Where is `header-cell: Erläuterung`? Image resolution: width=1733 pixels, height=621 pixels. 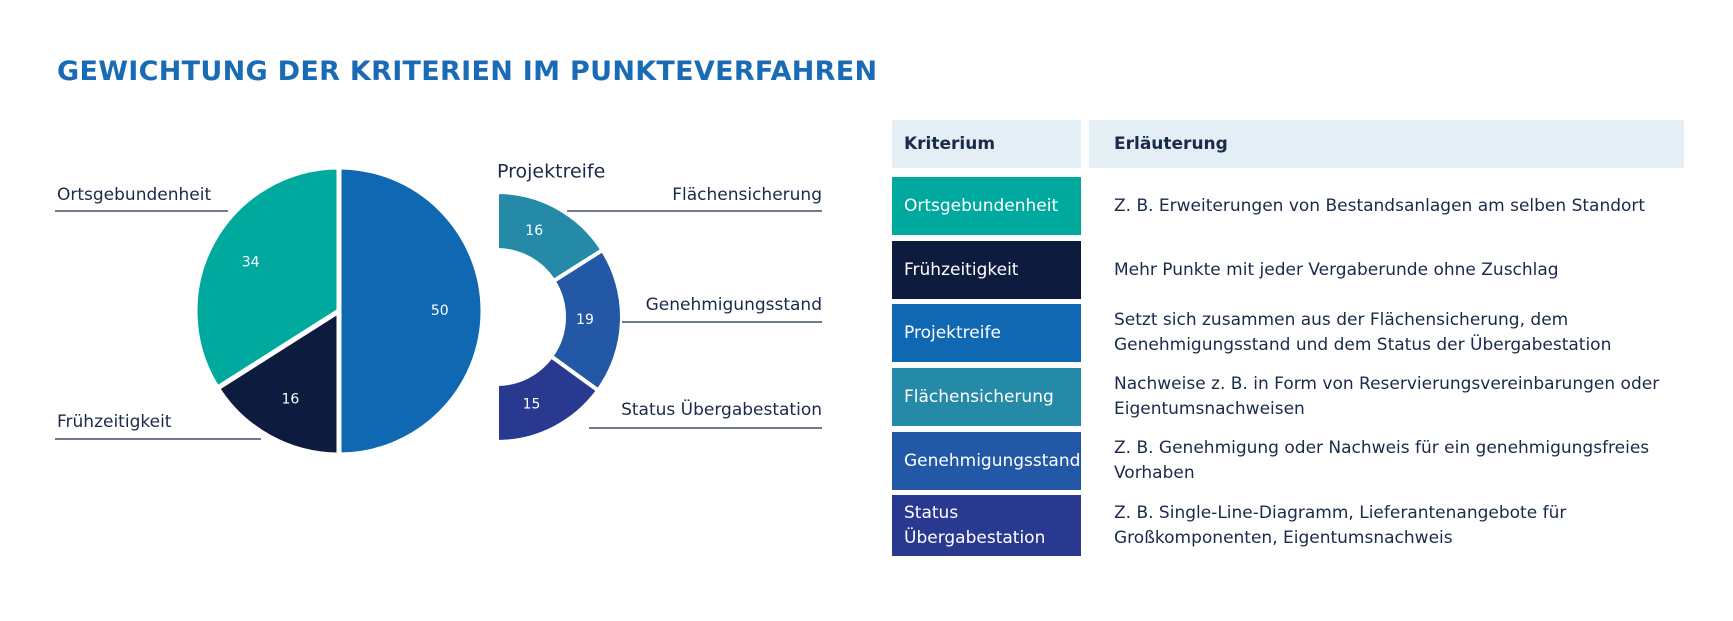 header-cell: Erläuterung is located at coordinates (1386, 144).